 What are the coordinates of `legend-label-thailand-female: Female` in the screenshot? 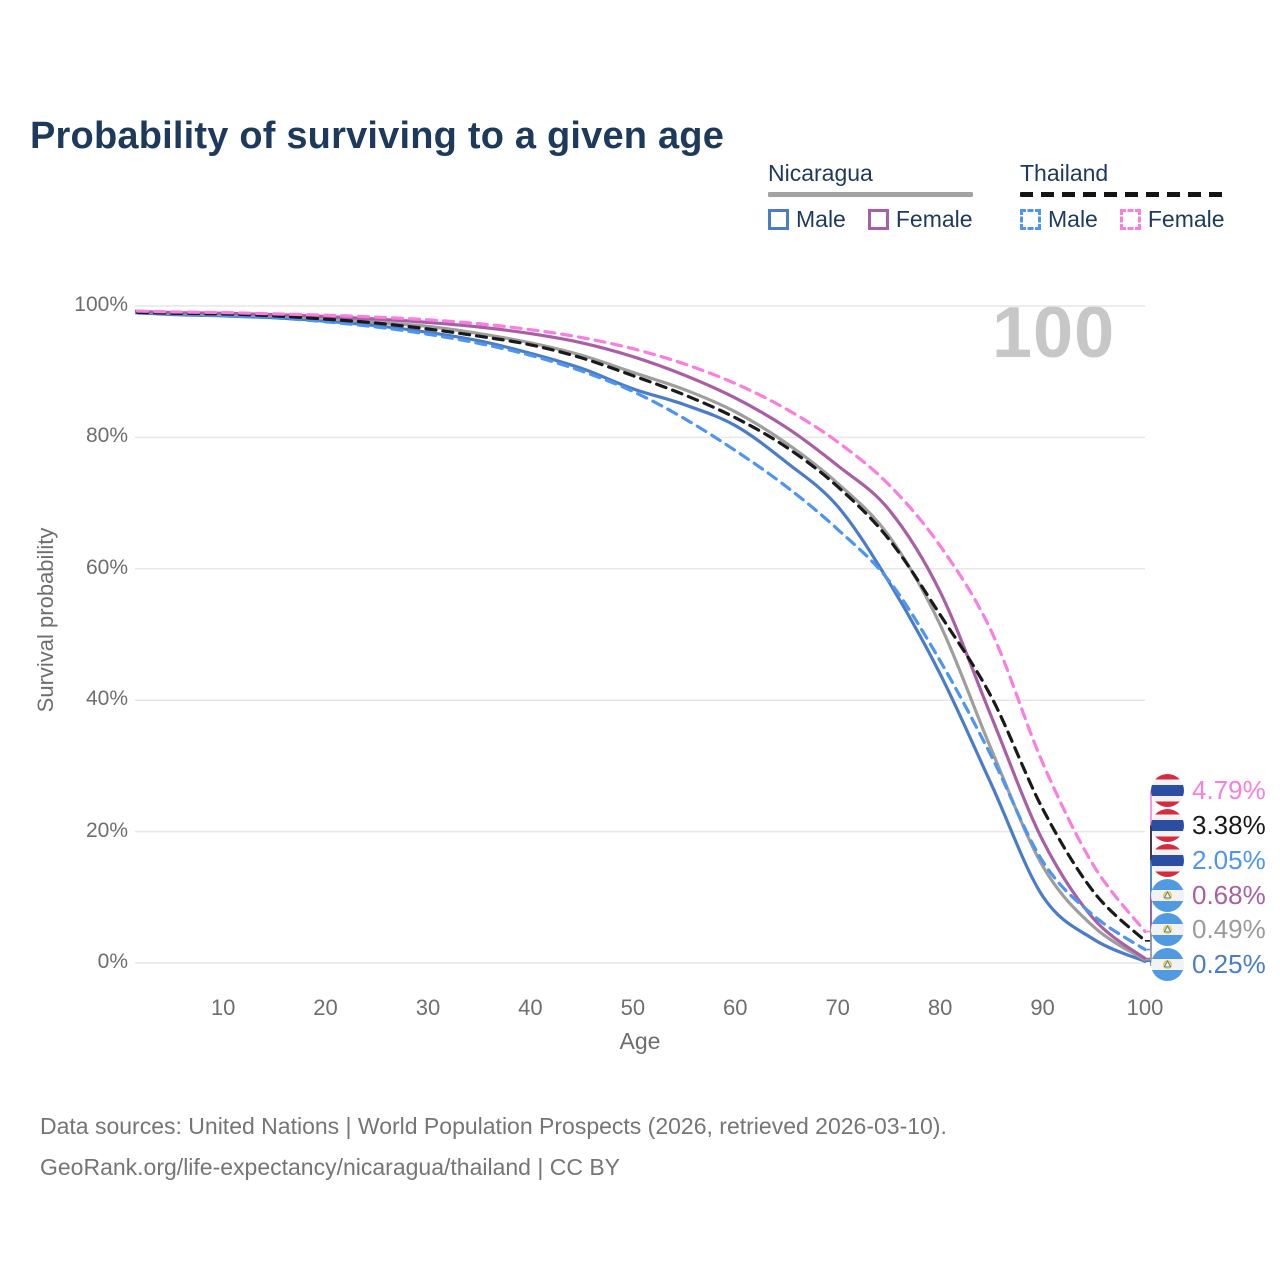 It's located at (1186, 219).